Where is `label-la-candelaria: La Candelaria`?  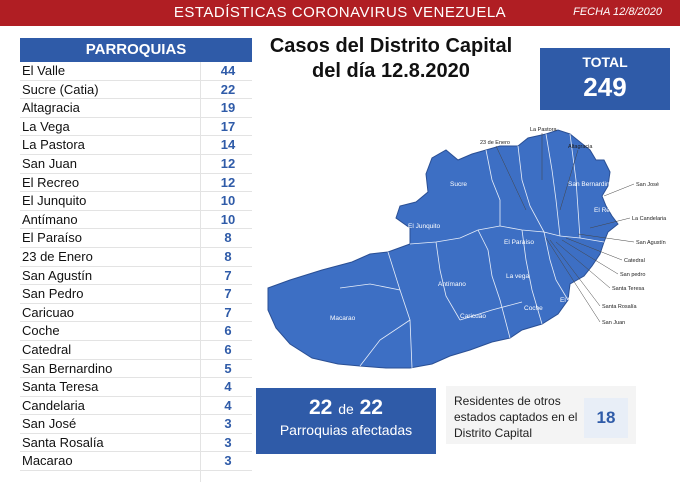
label-la-candelaria: La Candelaria is located at coordinates (649, 219).